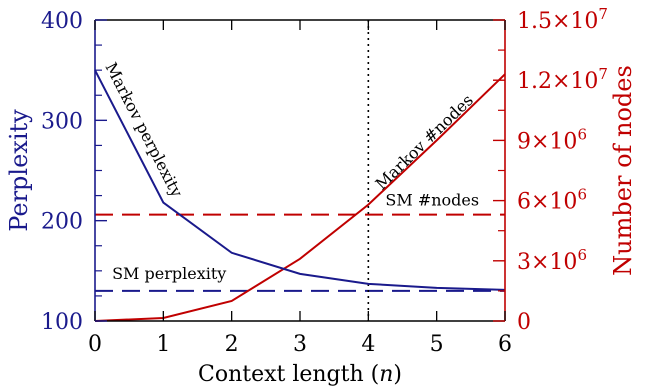 The height and width of the screenshot is (387, 645). I want to click on left-tick-label: 400, so click(62, 21).